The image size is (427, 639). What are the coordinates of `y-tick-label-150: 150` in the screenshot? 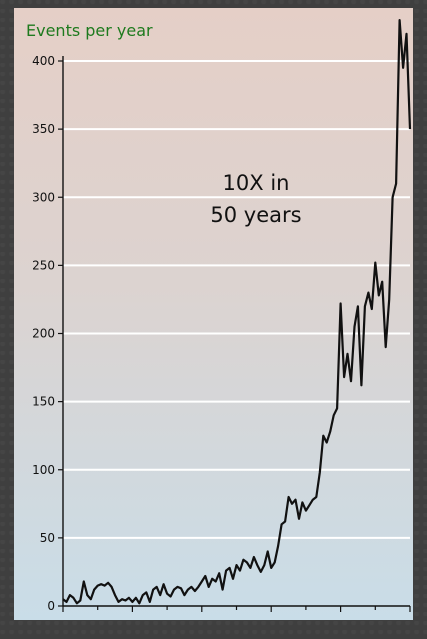 It's located at (43, 402).